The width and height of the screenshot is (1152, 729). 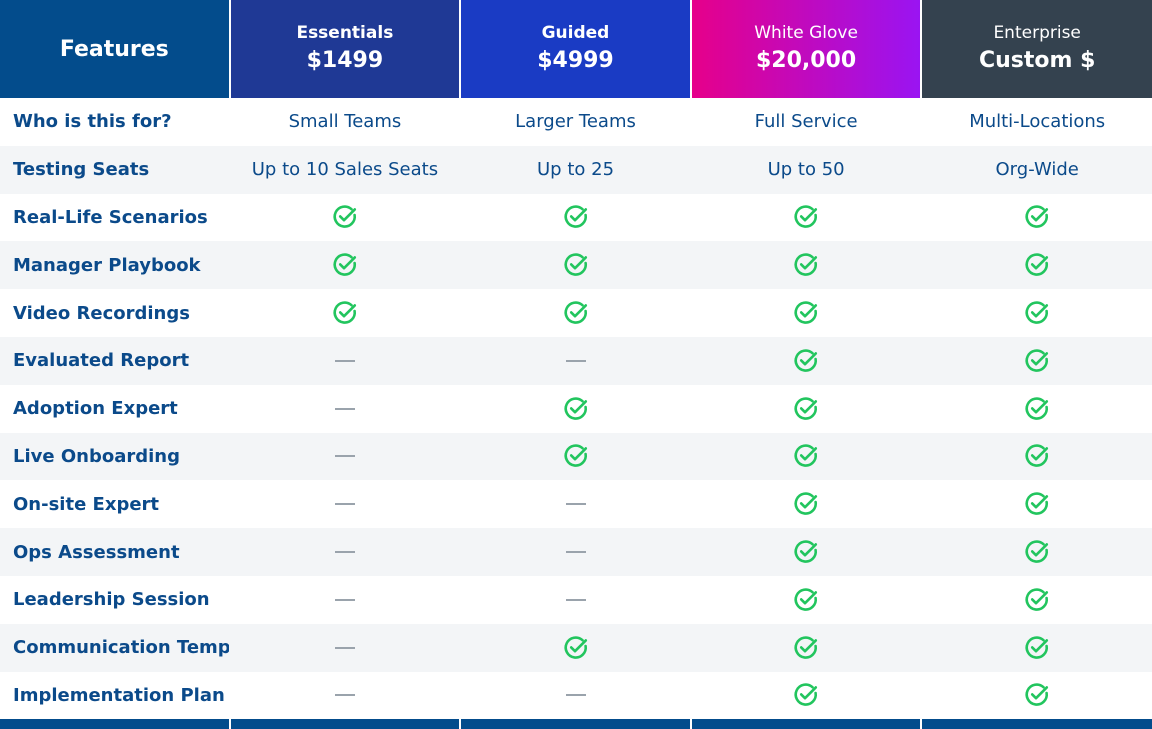 I want to click on feature-label: Implementation Plan, so click(x=119, y=695).